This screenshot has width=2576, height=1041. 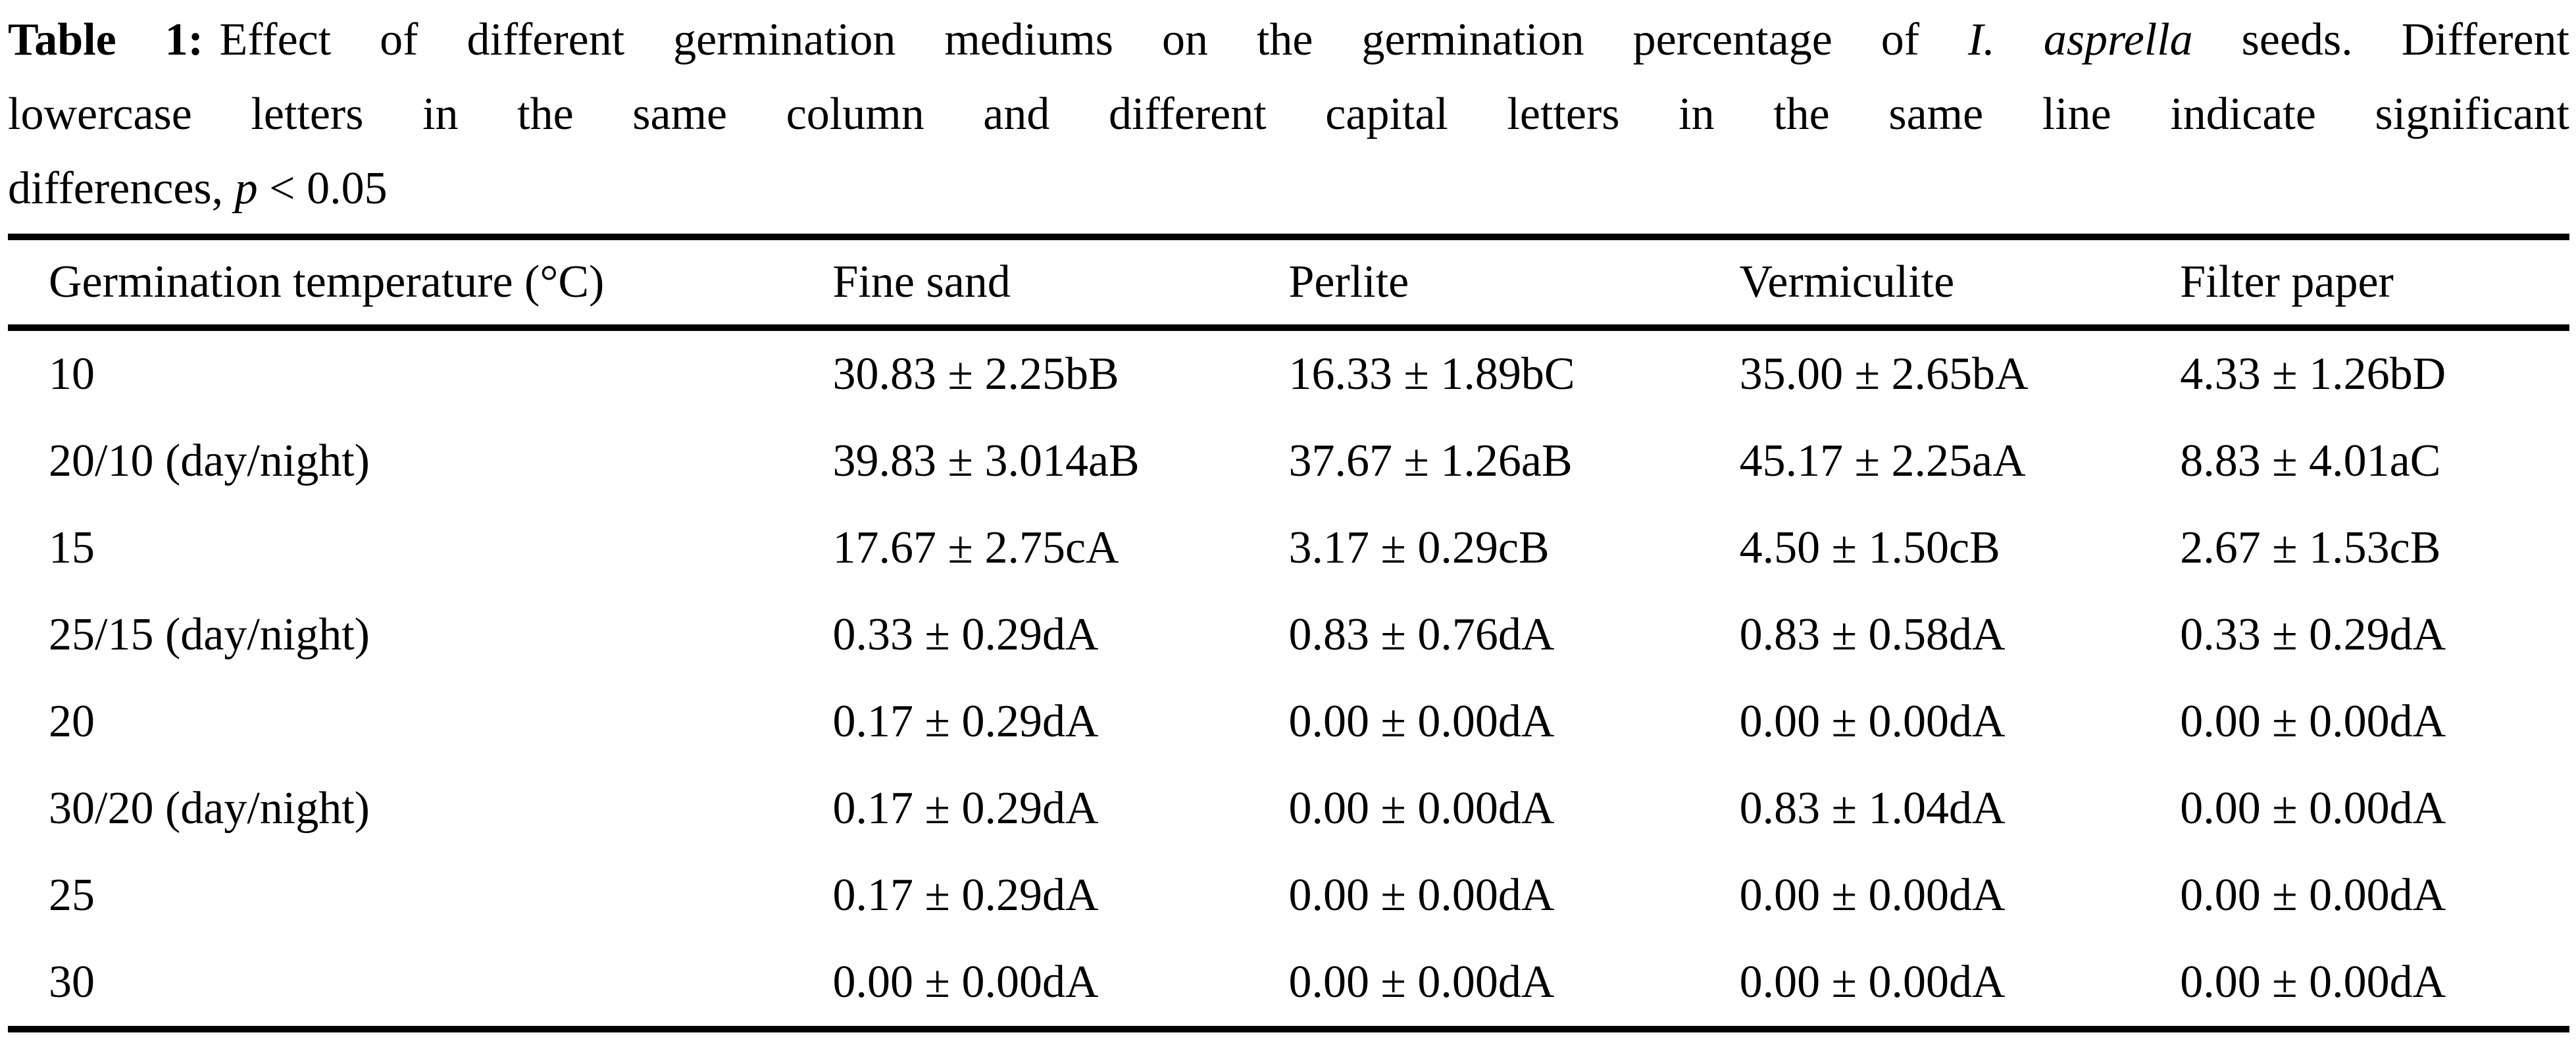 I want to click on temperature-cell: 20/10 (day/night), so click(x=210, y=461).